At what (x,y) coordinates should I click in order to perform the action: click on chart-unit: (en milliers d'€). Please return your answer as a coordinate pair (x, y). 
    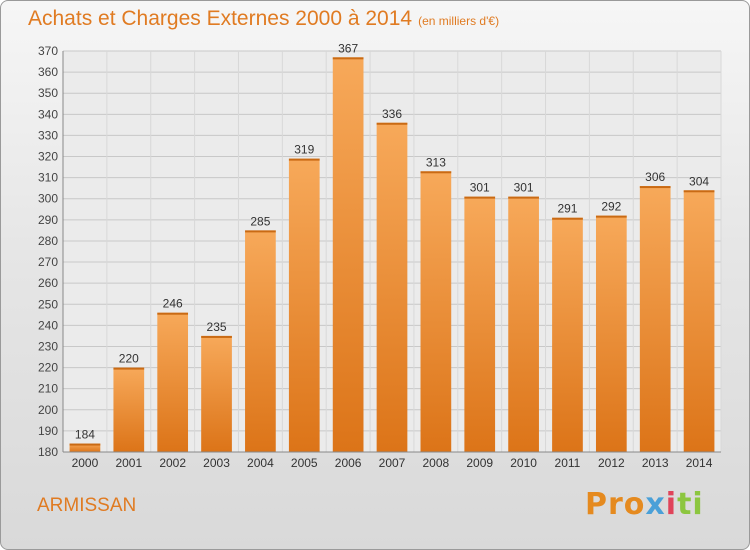
    Looking at the image, I should click on (459, 21).